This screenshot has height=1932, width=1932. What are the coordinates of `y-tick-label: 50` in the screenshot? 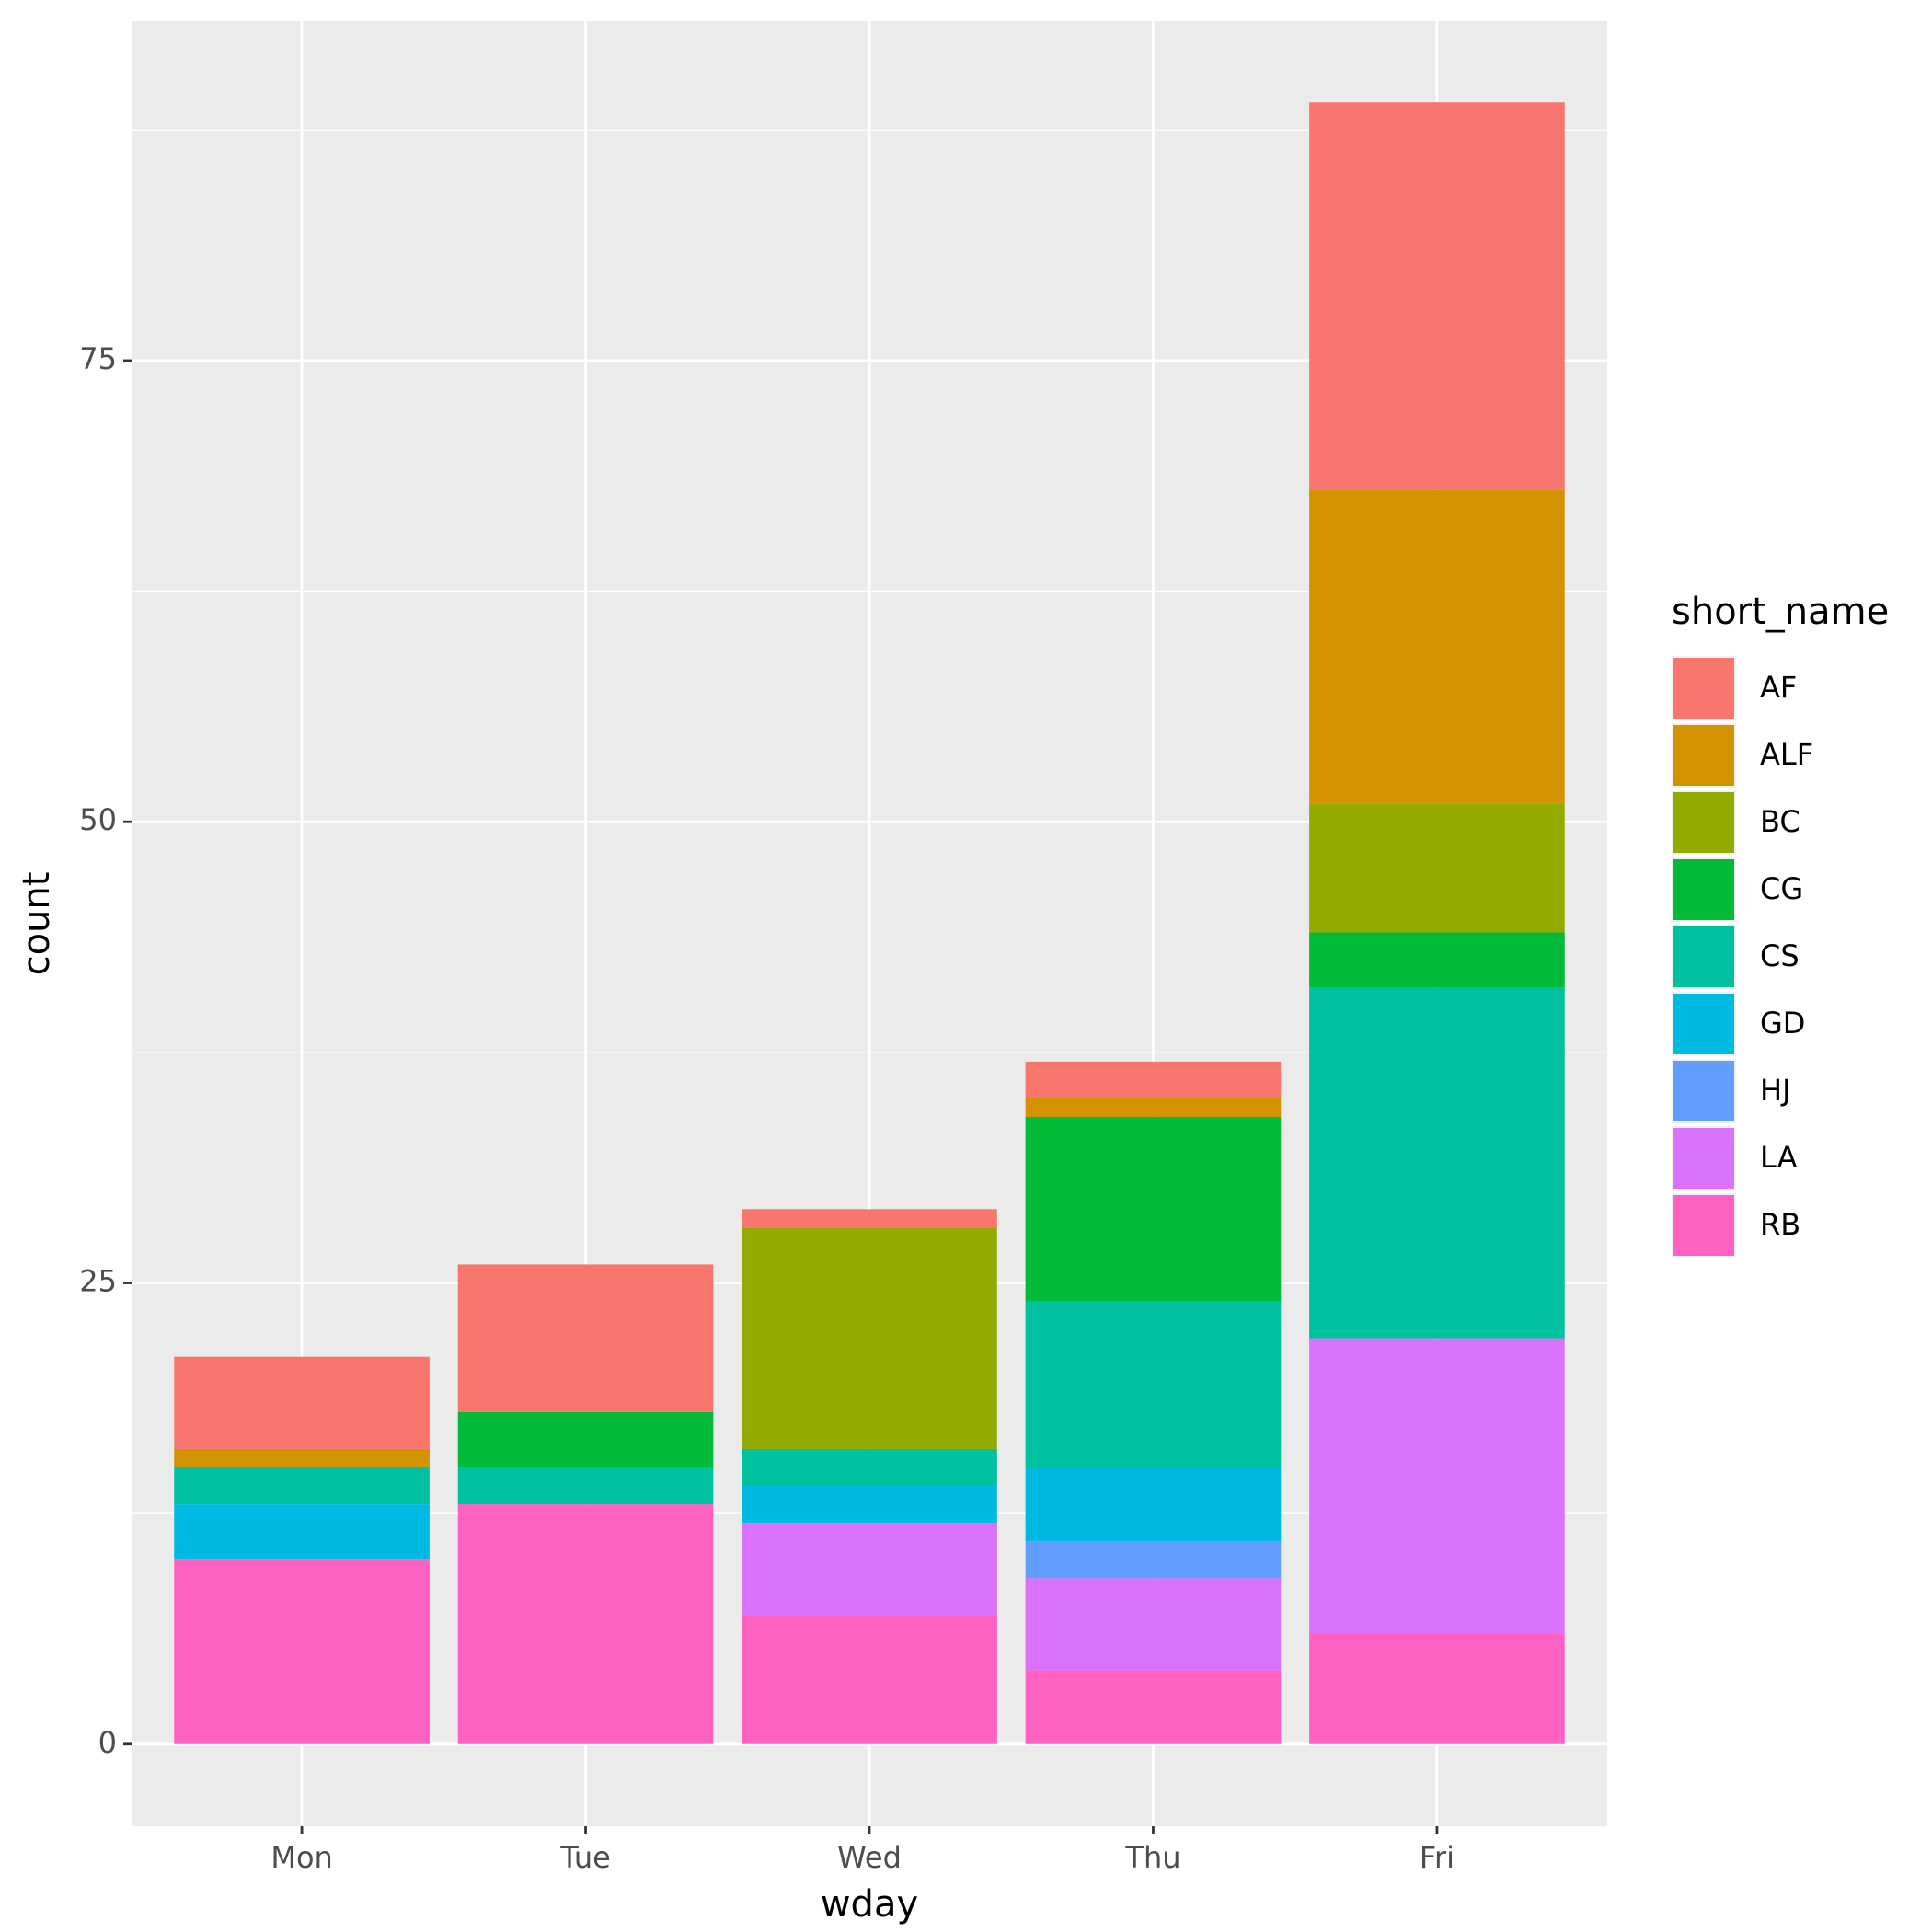 It's located at (98, 819).